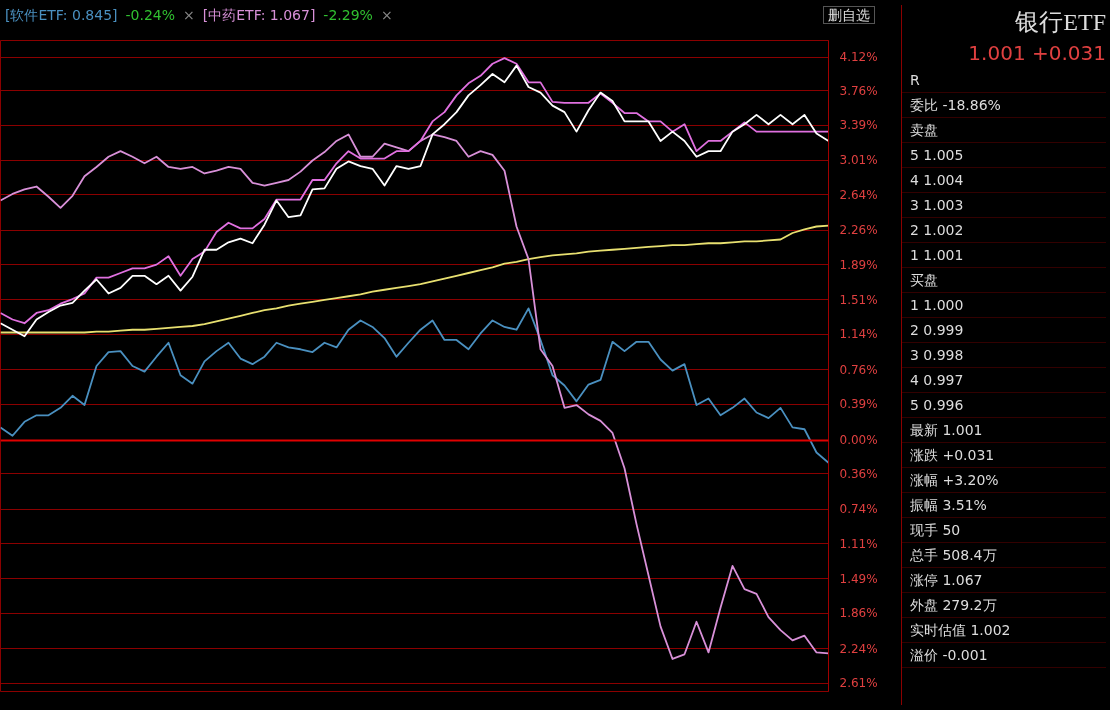  I want to click on text: [软件ETF: 0.845], so click(61, 15).